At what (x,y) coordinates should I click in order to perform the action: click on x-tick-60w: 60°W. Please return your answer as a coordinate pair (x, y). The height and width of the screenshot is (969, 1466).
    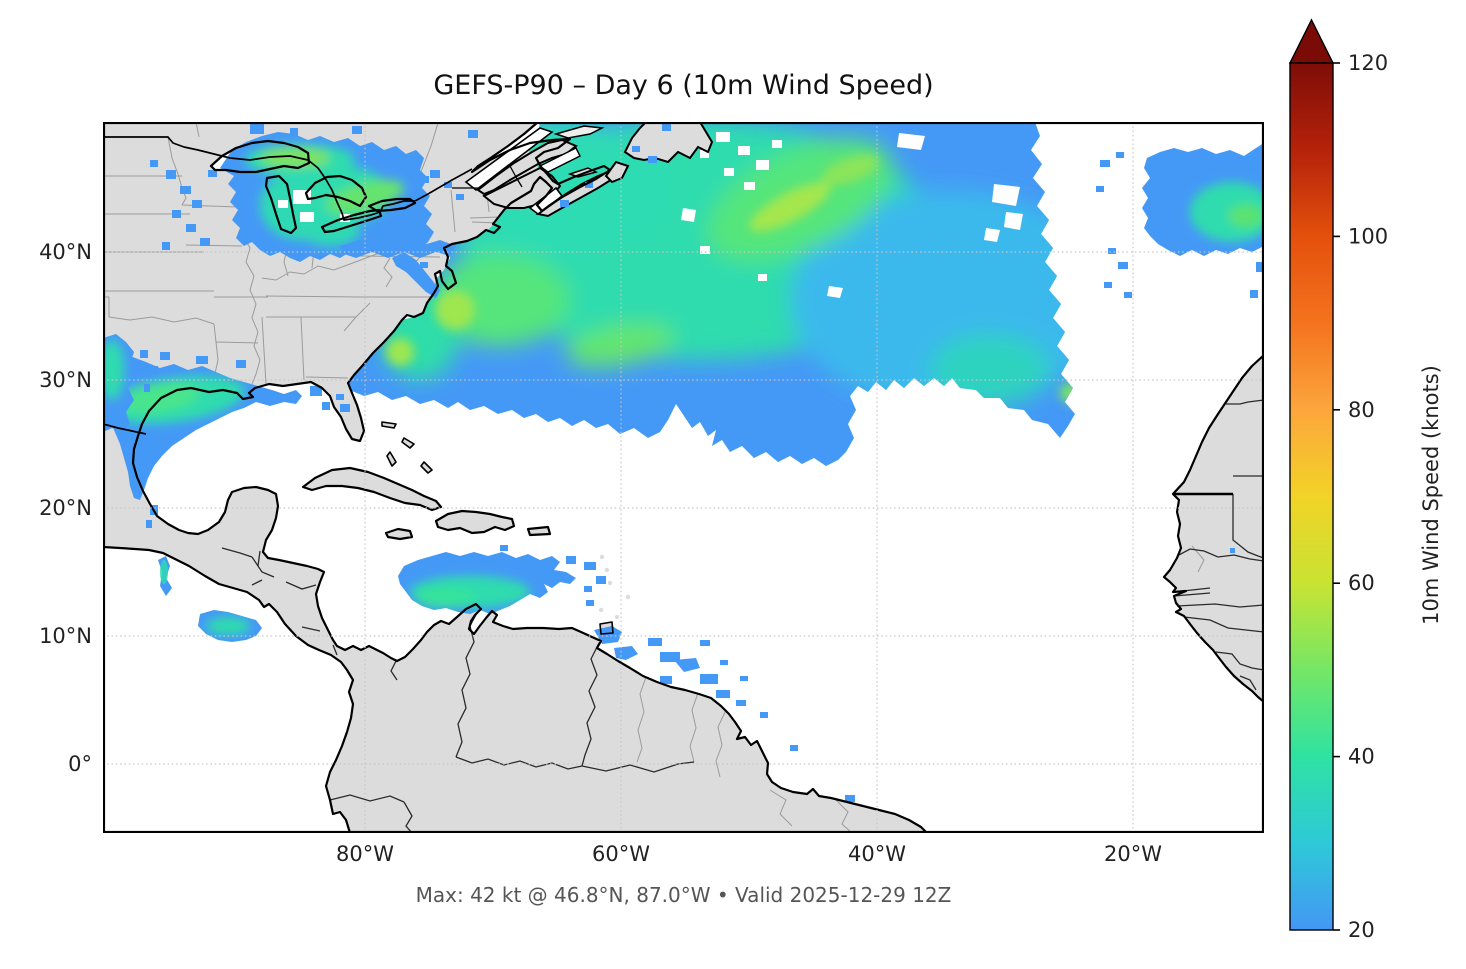
    Looking at the image, I should click on (621, 854).